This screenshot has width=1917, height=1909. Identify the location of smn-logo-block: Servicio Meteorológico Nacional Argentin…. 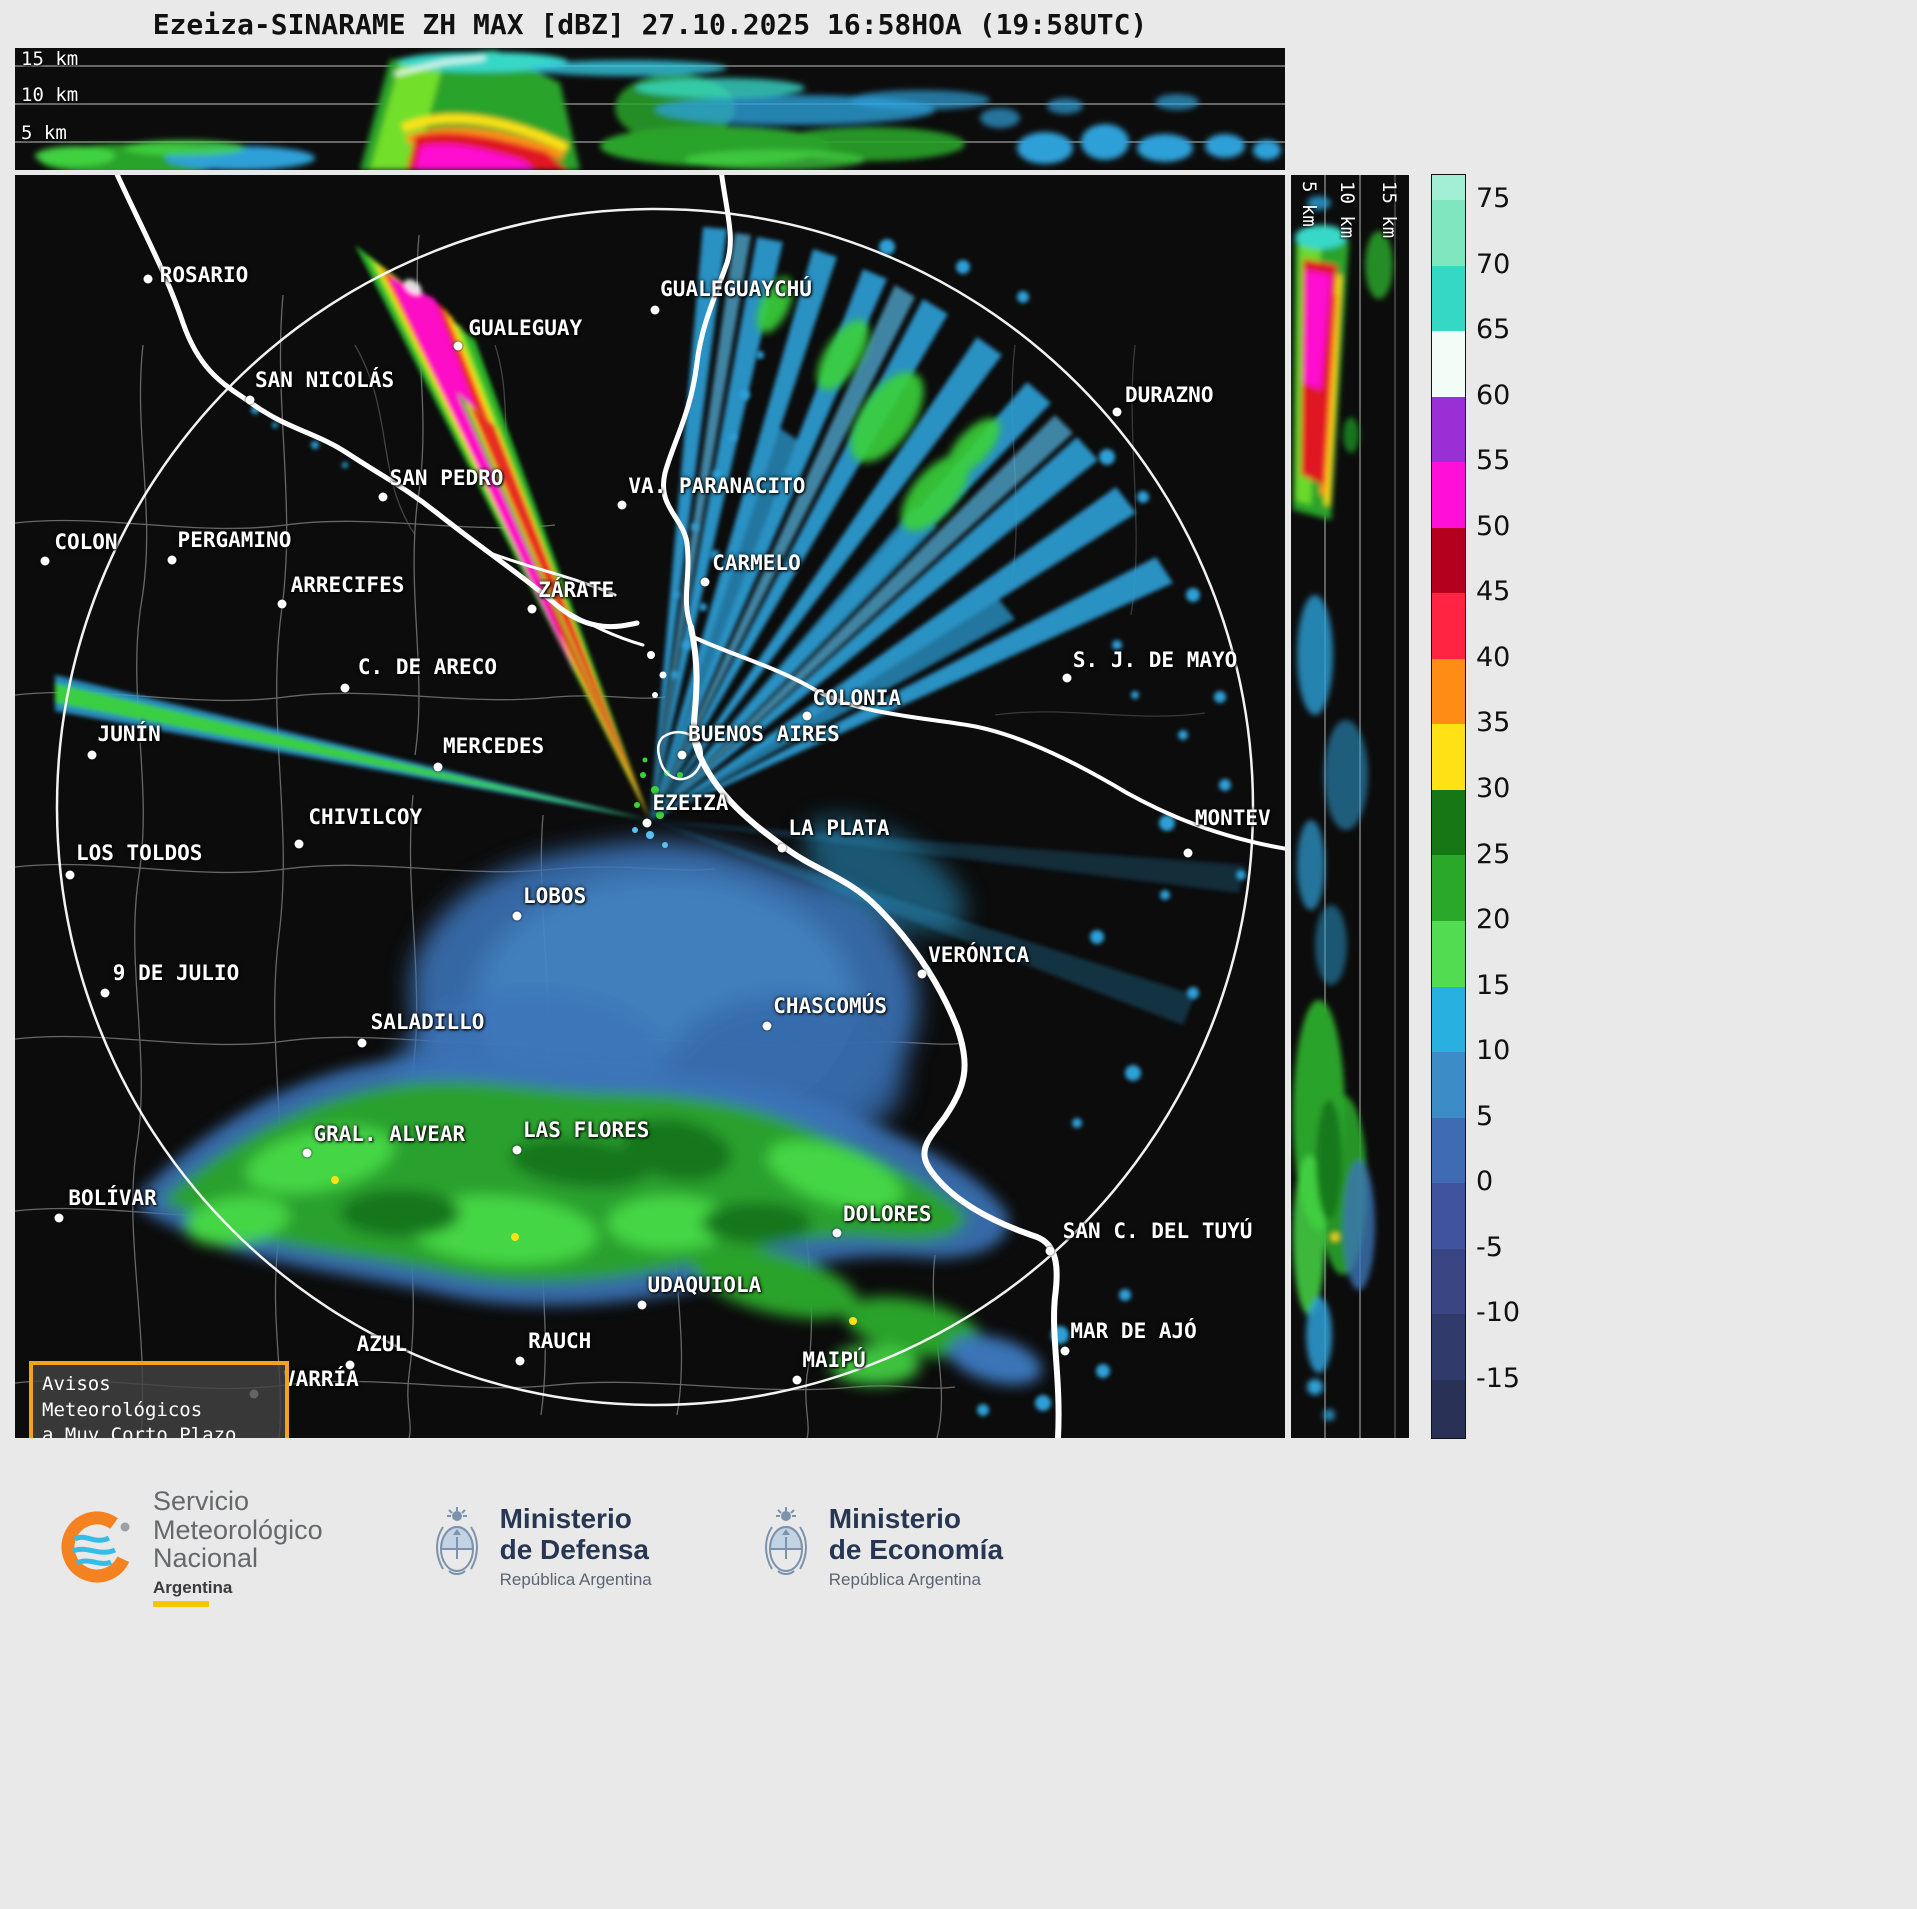
(189, 1547).